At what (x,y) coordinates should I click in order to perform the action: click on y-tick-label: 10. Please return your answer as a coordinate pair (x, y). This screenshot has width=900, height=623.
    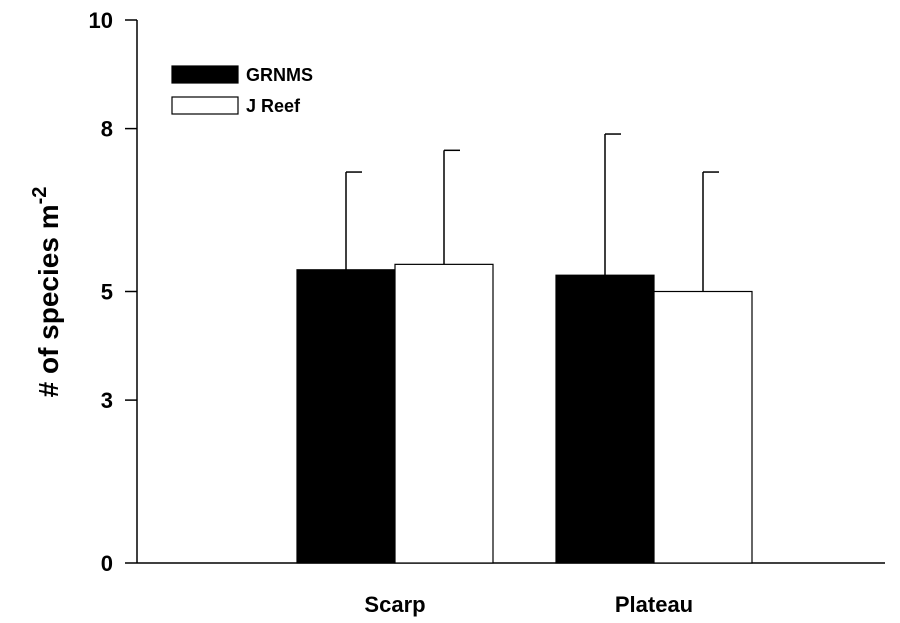
    Looking at the image, I should click on (101, 20).